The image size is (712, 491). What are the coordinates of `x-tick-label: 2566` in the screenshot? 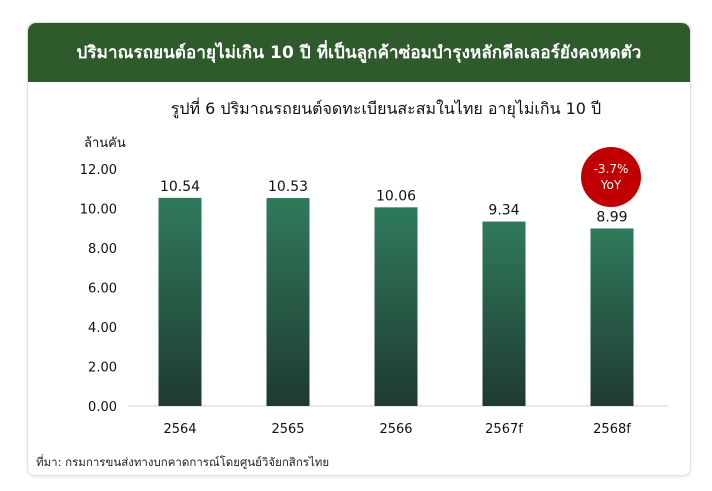 It's located at (395, 429).